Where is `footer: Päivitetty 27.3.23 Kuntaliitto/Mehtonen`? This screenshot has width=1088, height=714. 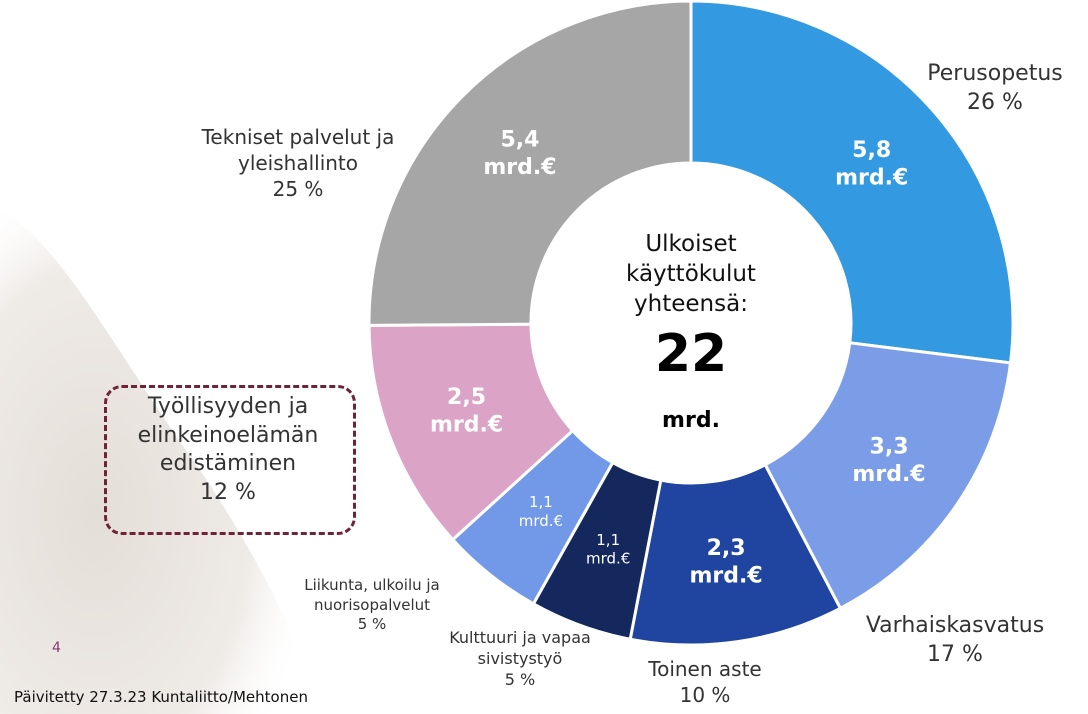
footer: Päivitetty 27.3.23 Kuntaliitto/Mehtonen is located at coordinates (161, 697).